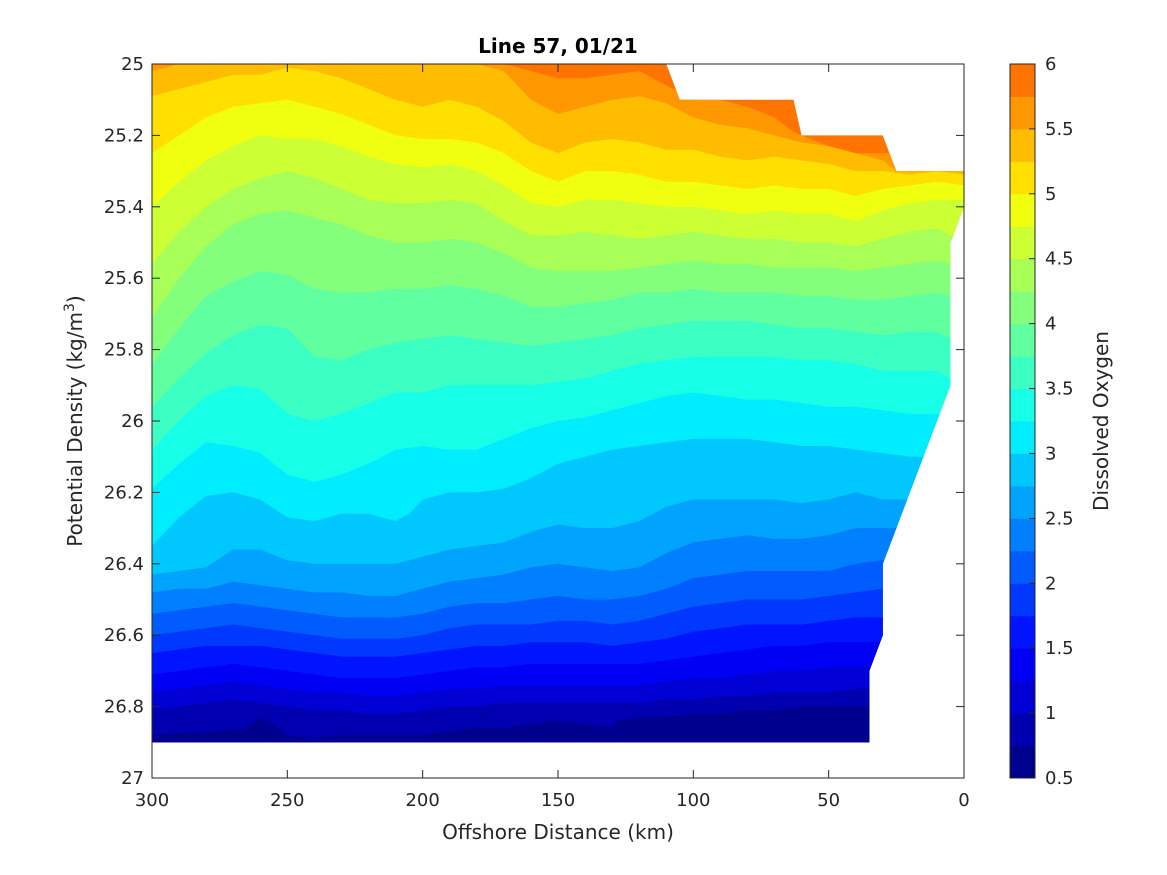 The image size is (1167, 875). What do you see at coordinates (1059, 129) in the screenshot?
I see `colorbar-tick-label: 5.5` at bounding box center [1059, 129].